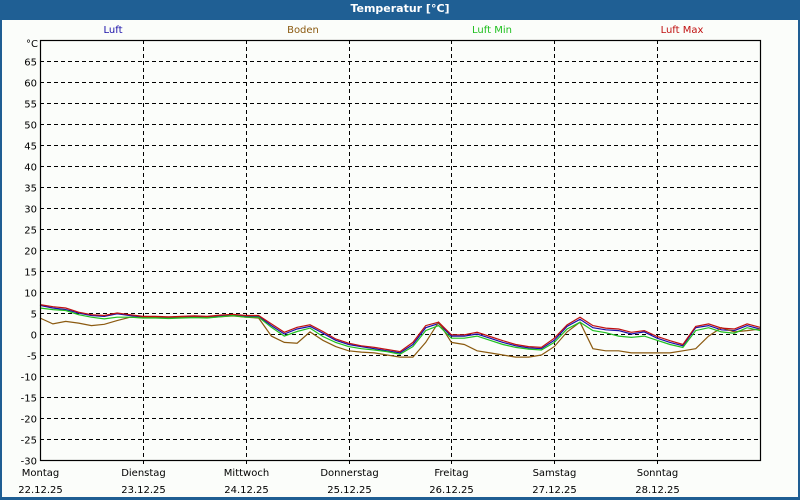  Describe the element at coordinates (30, 273) in the screenshot. I see `y-tick-label: 15` at that location.